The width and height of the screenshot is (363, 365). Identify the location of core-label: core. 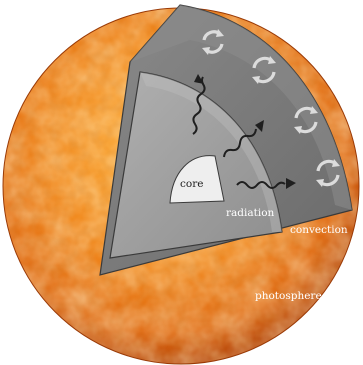
(191, 184).